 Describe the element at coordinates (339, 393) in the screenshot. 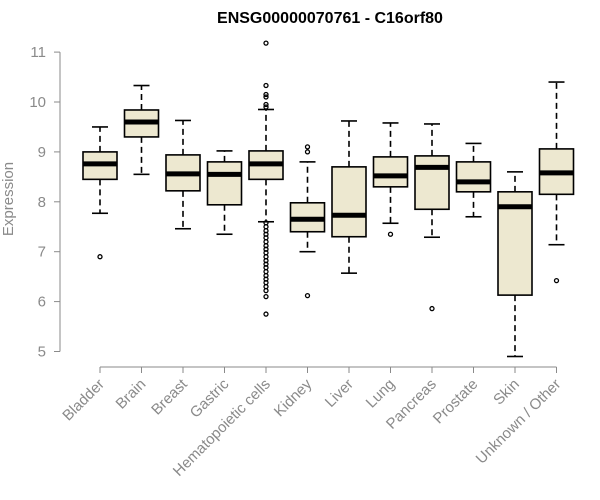

I see `x-tick-label: Liver` at that location.